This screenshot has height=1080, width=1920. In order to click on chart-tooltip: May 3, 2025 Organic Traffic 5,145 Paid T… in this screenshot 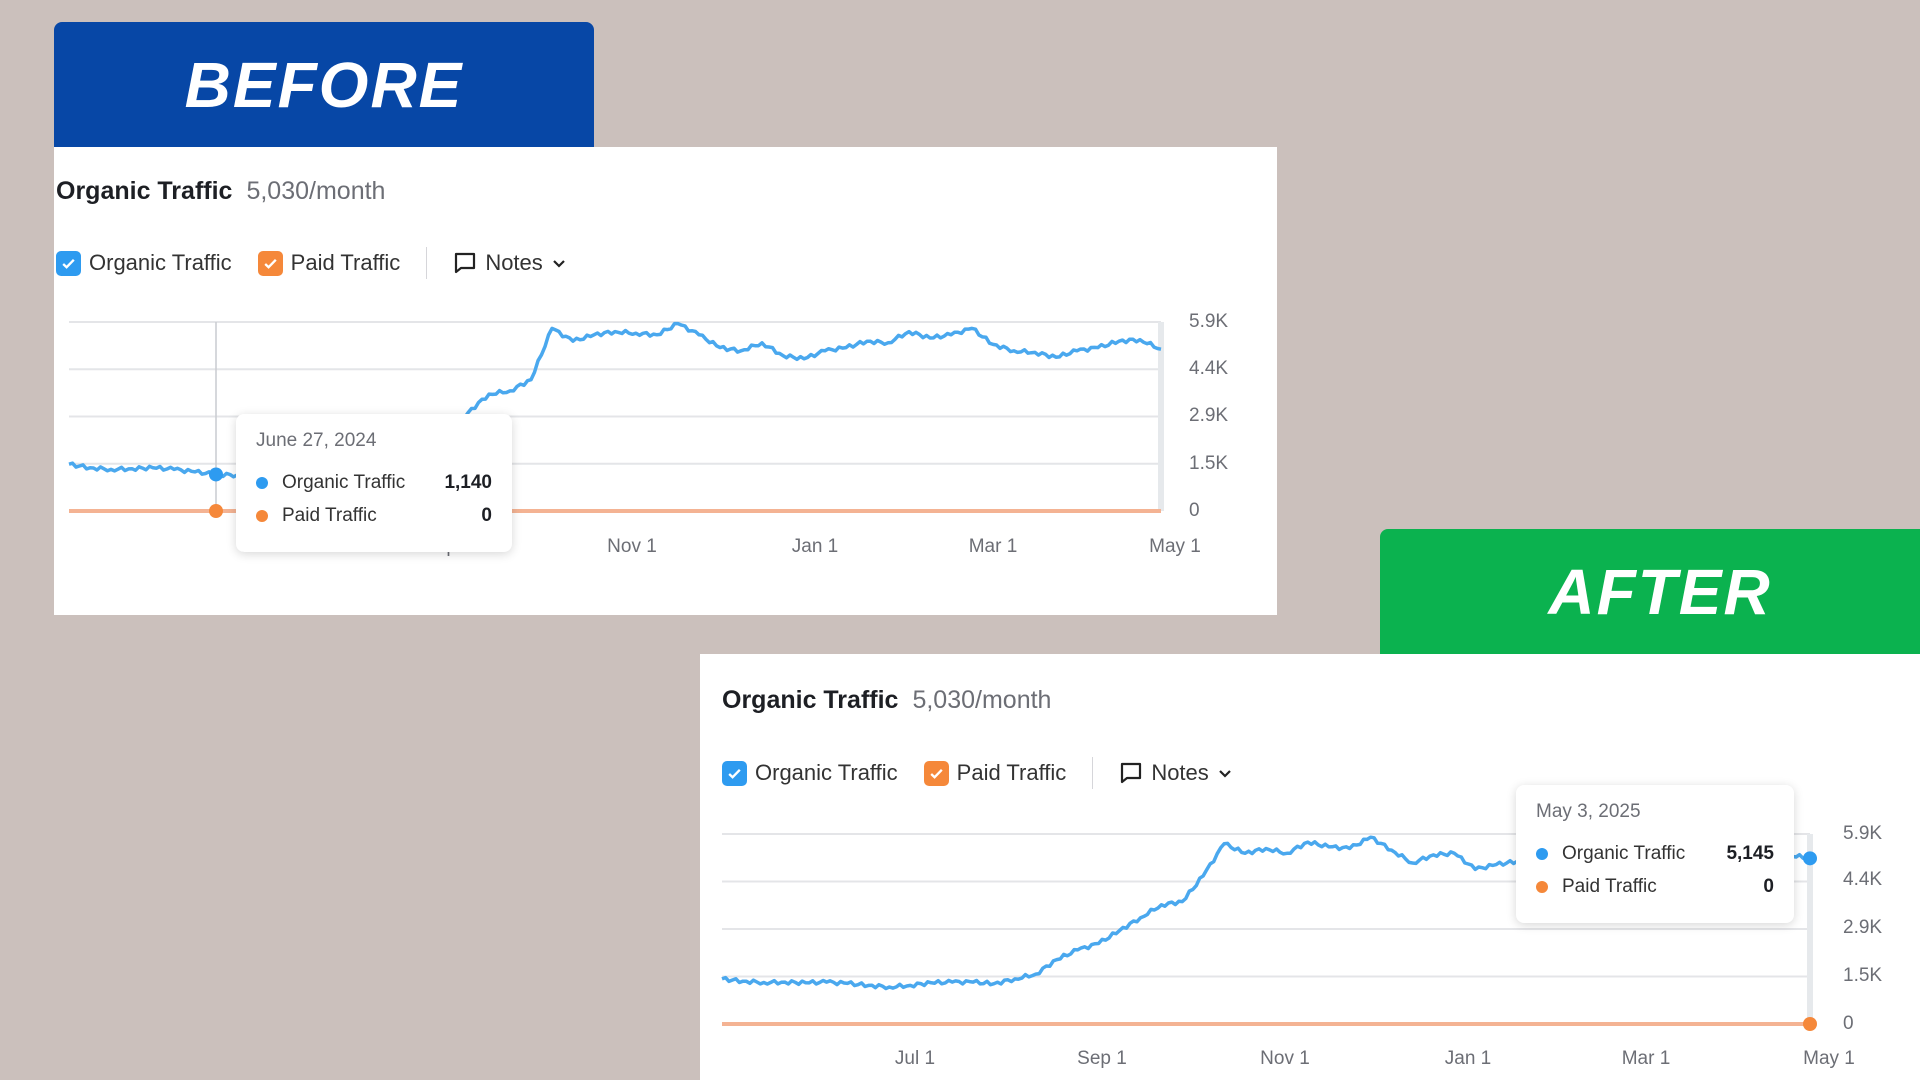, I will do `click(1655, 854)`.